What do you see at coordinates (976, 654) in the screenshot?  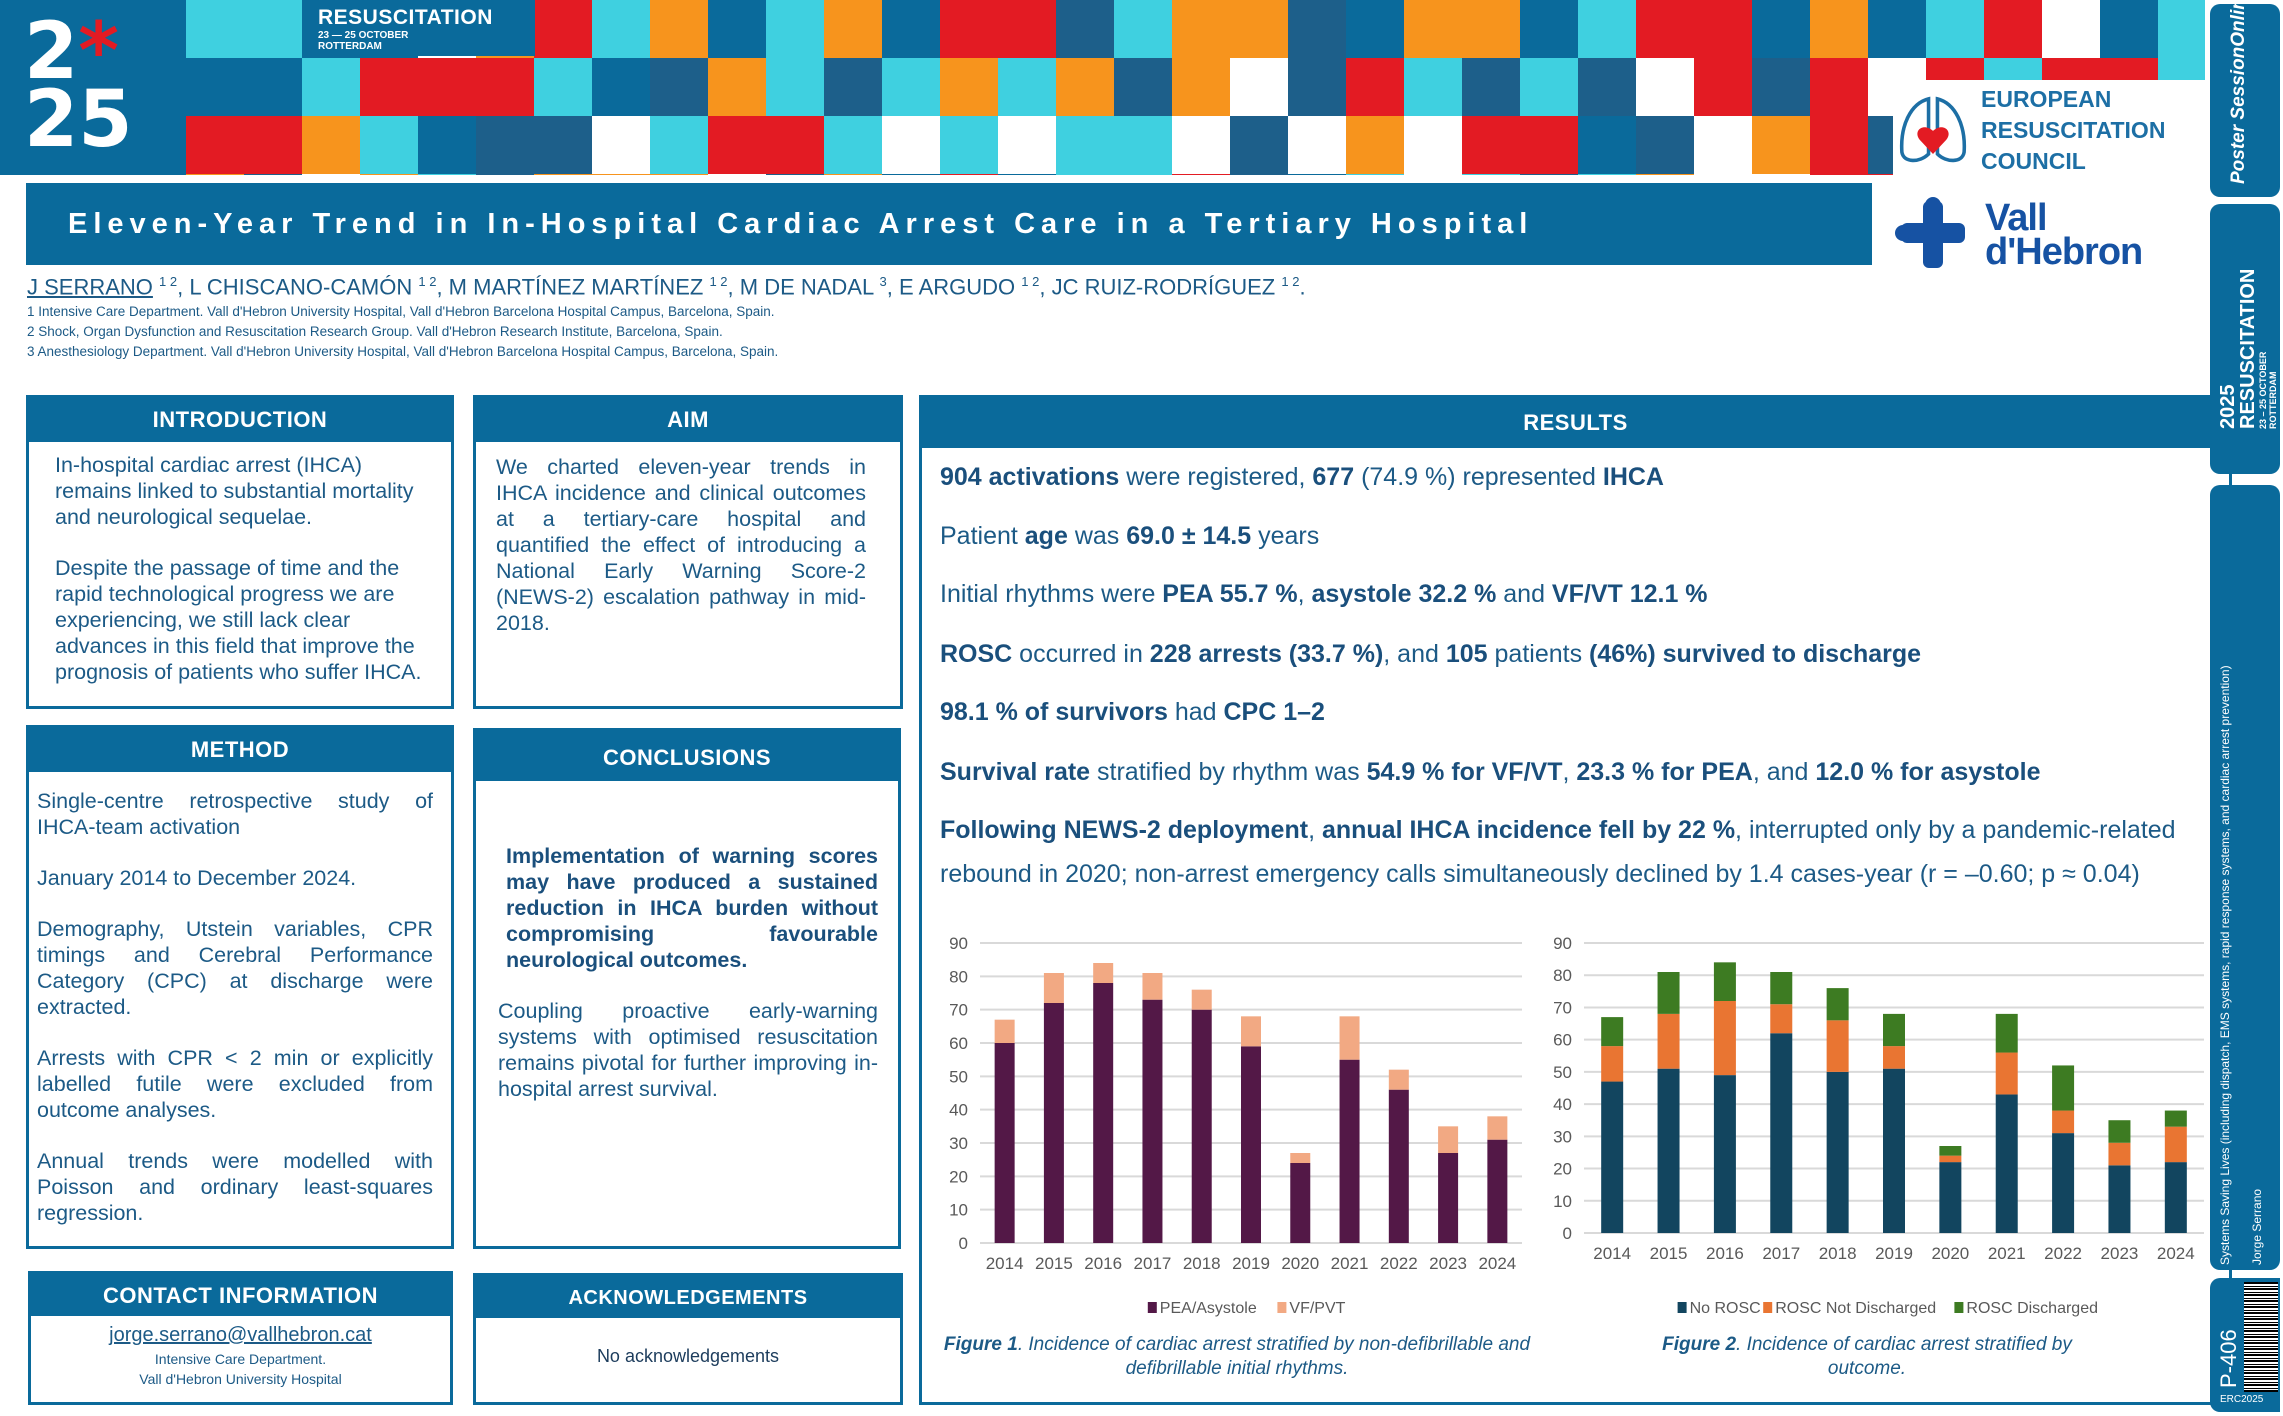 I see `finding-text: ROSC` at bounding box center [976, 654].